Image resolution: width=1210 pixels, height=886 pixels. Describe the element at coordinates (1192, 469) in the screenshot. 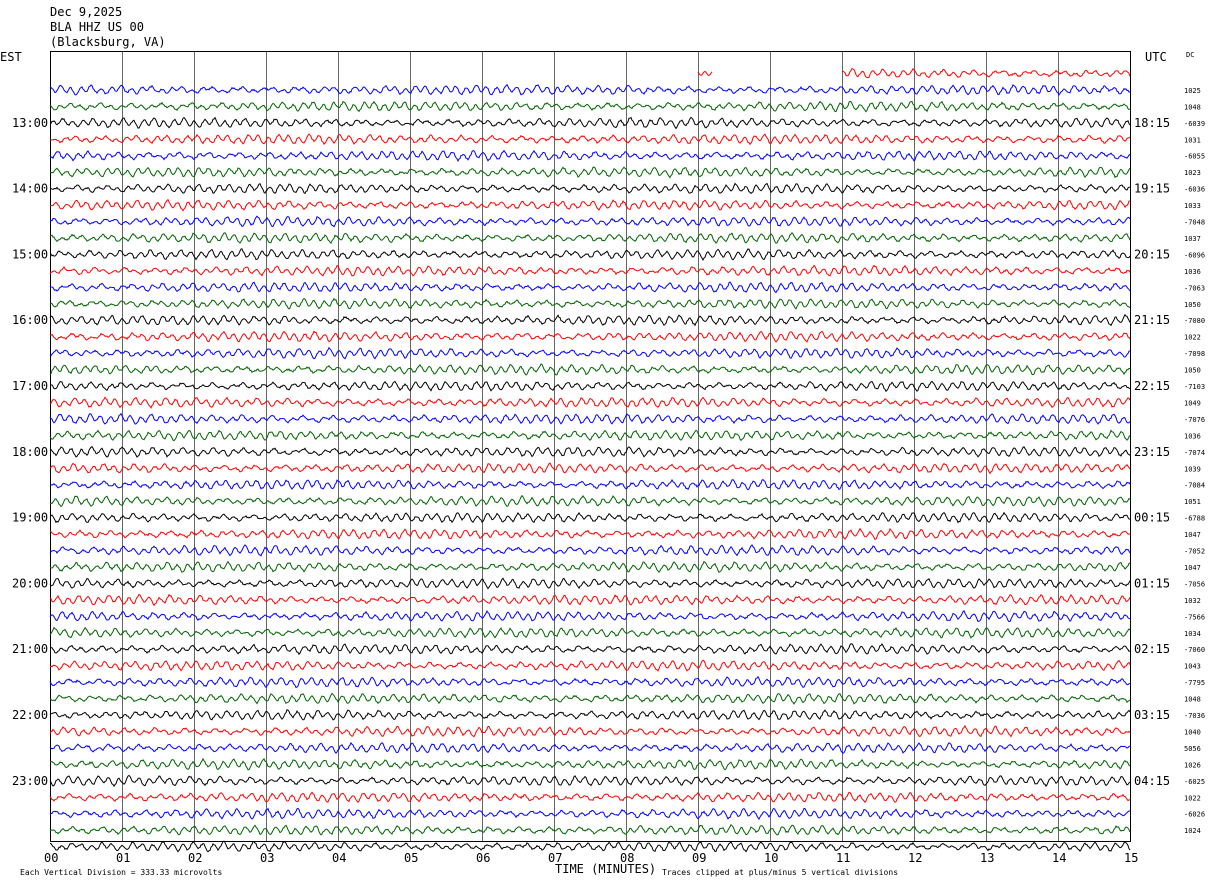

I see `dc-value: 1039` at that location.